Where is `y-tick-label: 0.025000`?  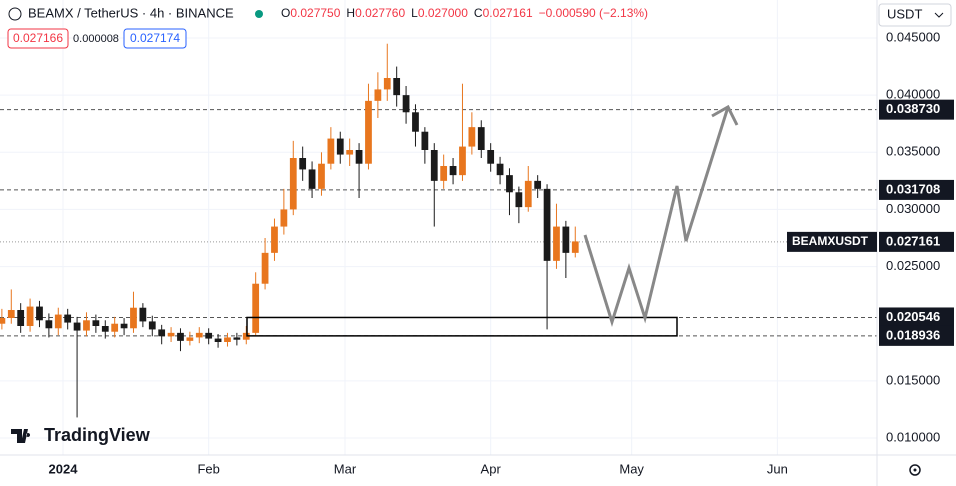
y-tick-label: 0.025000 is located at coordinates (913, 265).